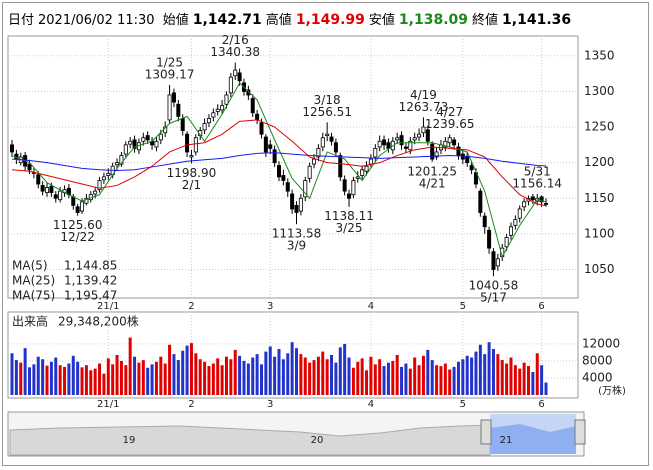 The image size is (653, 470). I want to click on annotation-value: 1263.73, so click(424, 107).